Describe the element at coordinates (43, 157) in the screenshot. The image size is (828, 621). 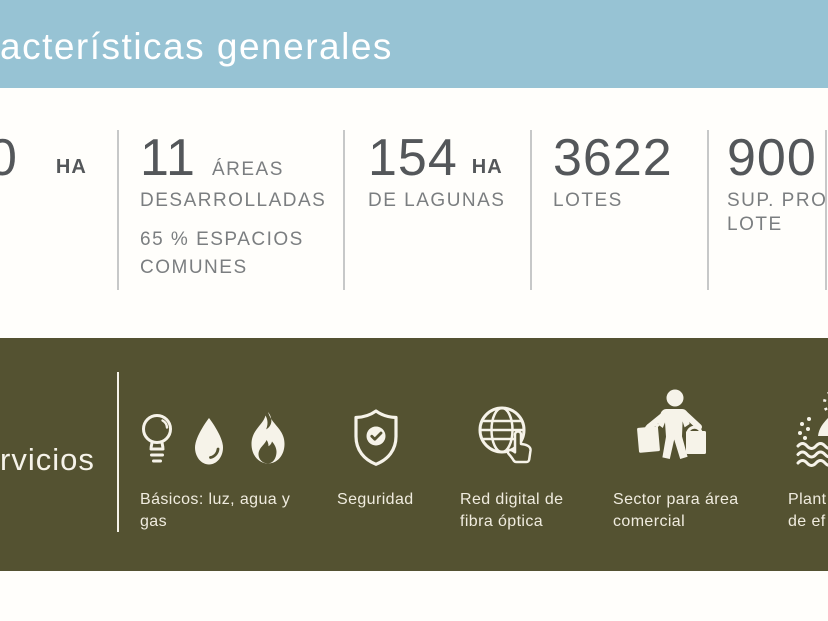
I see `stat-superficie: 0 HA` at that location.